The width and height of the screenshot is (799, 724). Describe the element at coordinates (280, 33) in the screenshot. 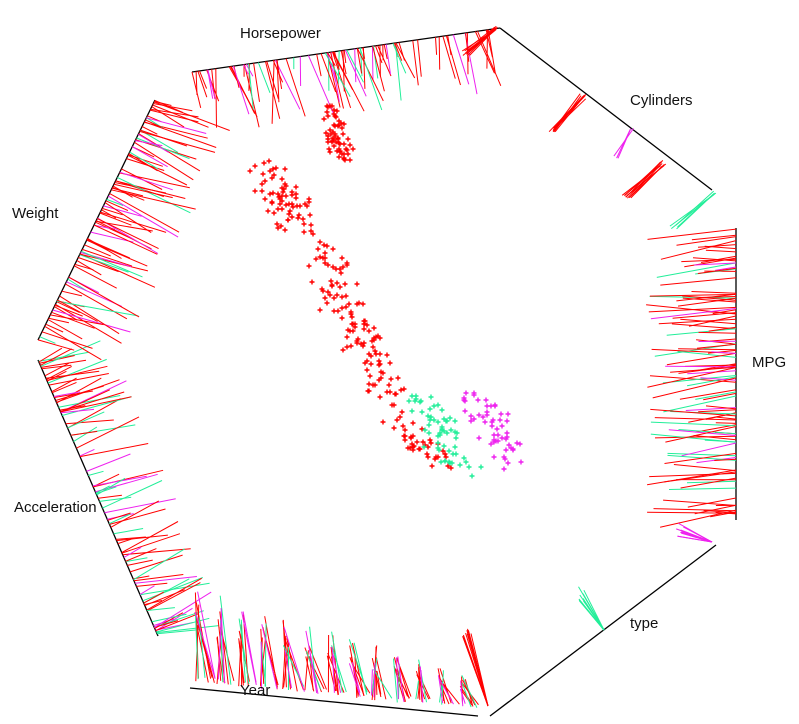

I see `axis-label-horsepower: Horsepower` at that location.